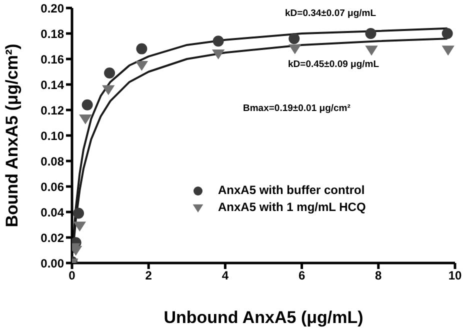  Describe the element at coordinates (264, 317) in the screenshot. I see `x-axis-title: Unbound AnxA5 (μg/mL)` at that location.